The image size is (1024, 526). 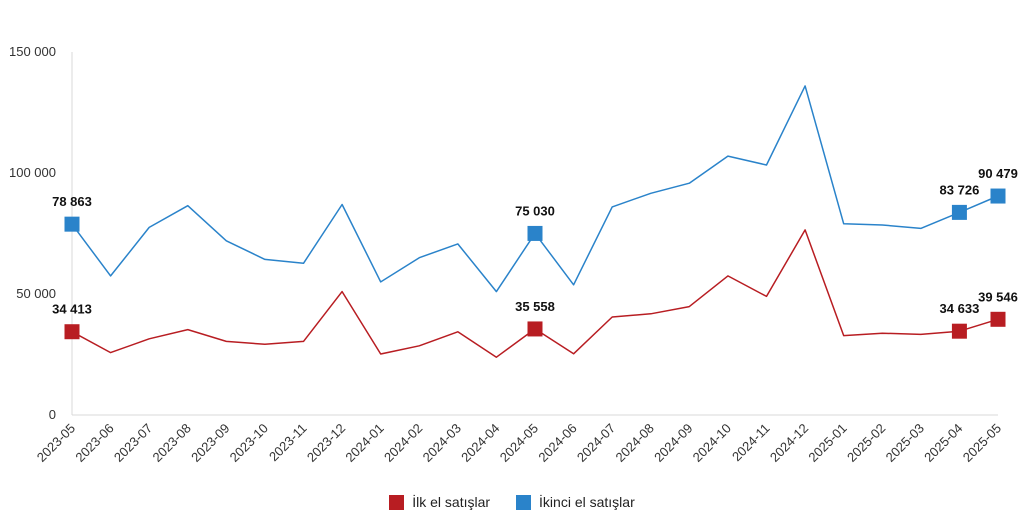 I want to click on x-tick-label: 2024-08, so click(x=635, y=443).